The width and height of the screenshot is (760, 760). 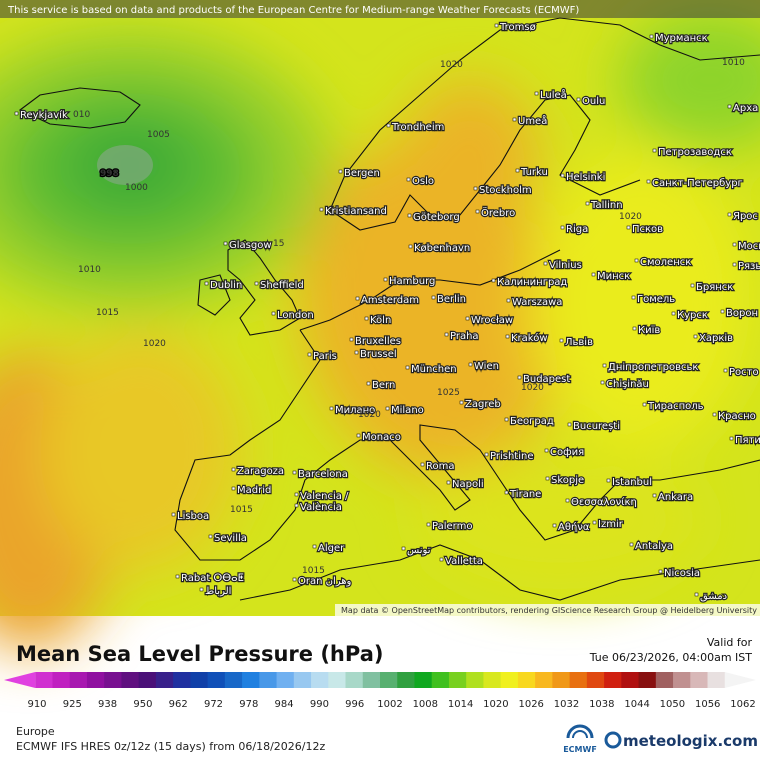 What do you see at coordinates (158, 135) in the screenshot?
I see `isobar-label: 1005` at bounding box center [158, 135].